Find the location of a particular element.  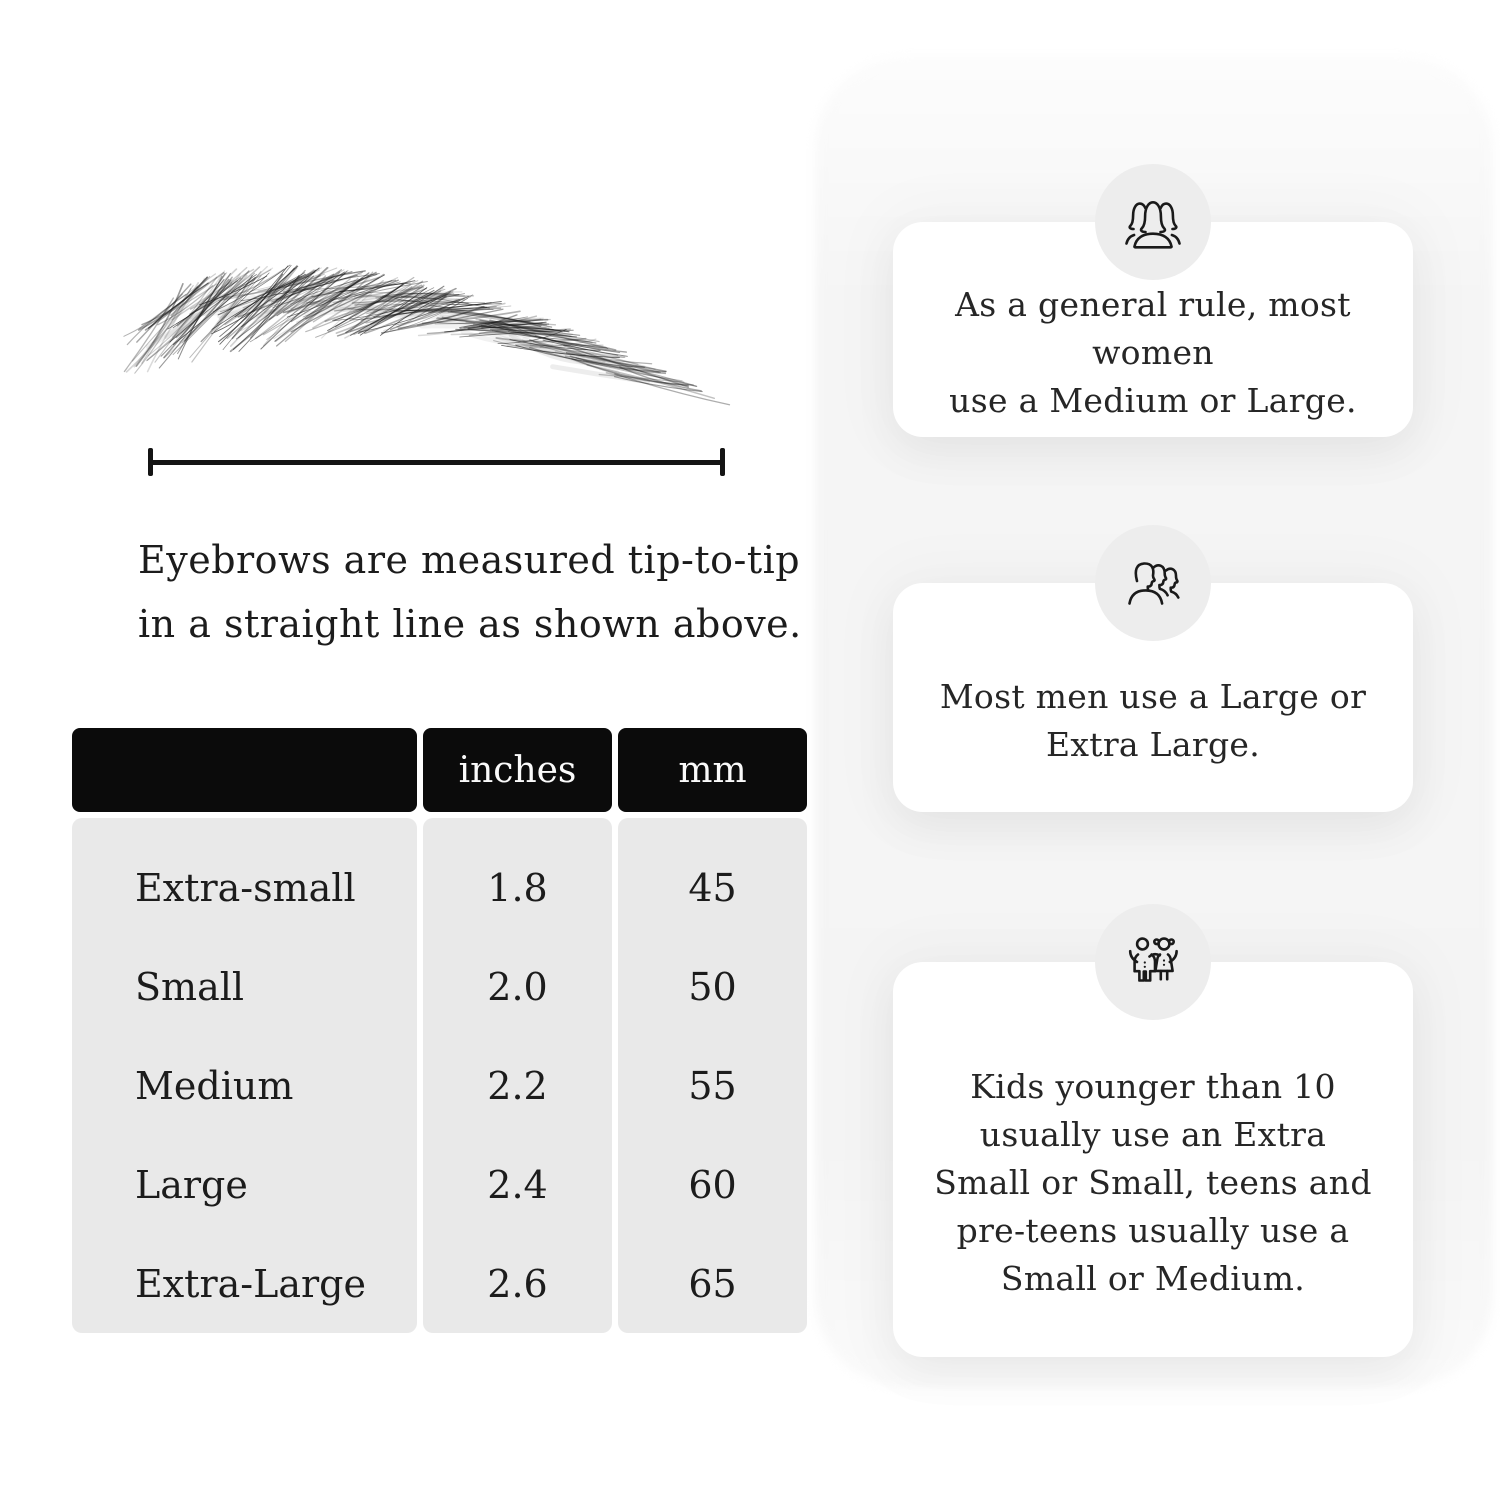

card-text-line: As a general rule, most women is located at coordinates (1153, 328).